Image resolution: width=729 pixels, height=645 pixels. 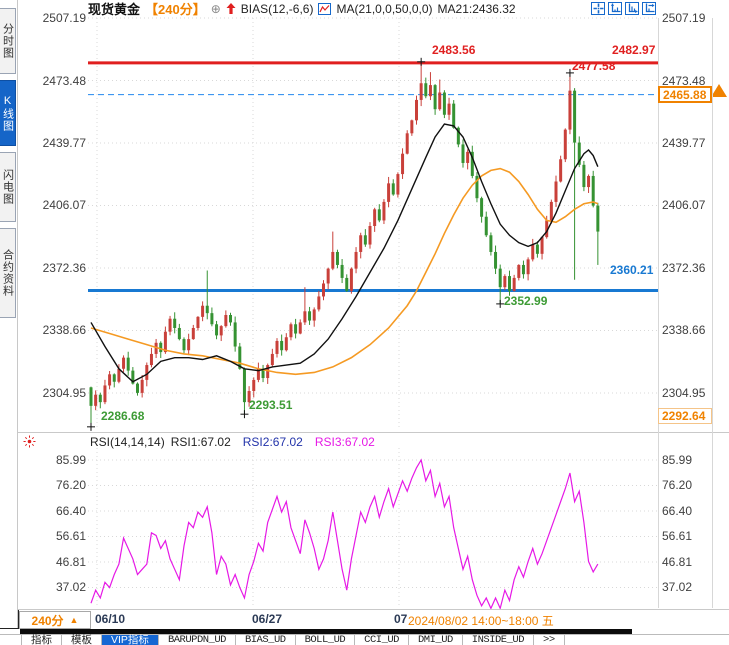 What do you see at coordinates (658, 313) in the screenshot?
I see `right-axis-divider` at bounding box center [658, 313].